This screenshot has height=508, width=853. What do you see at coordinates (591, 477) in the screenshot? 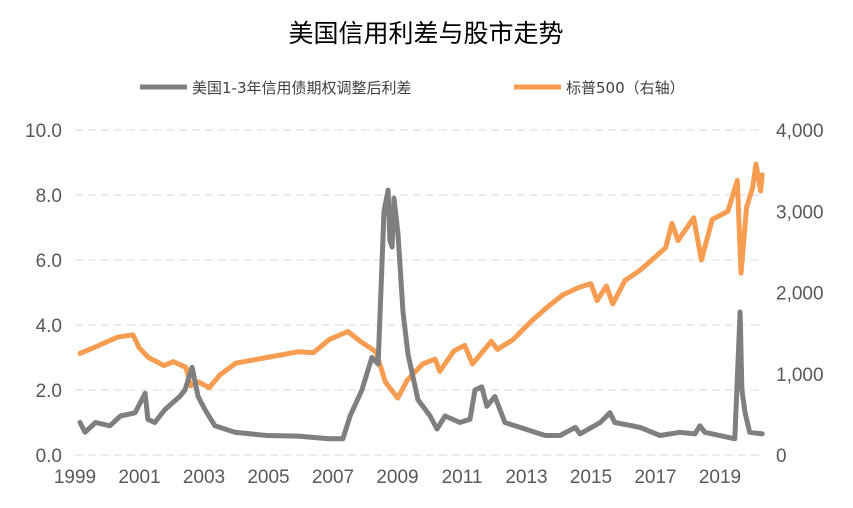
I see `x-tick-label: 2015` at bounding box center [591, 477].